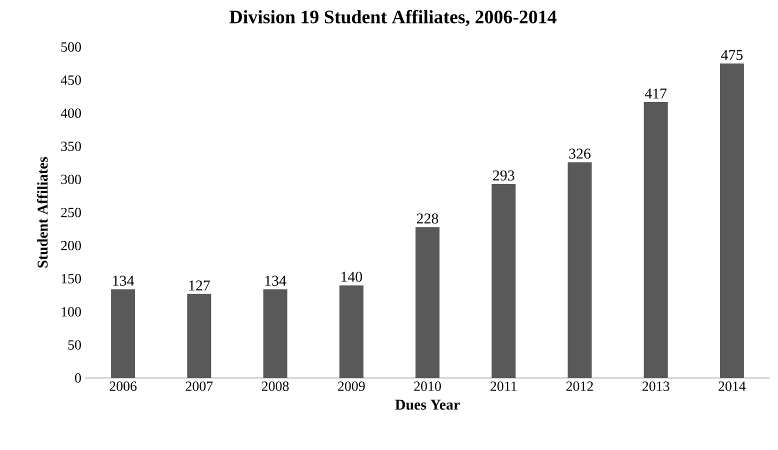 The image size is (778, 450). I want to click on x-tick-label: 2009, so click(351, 386).